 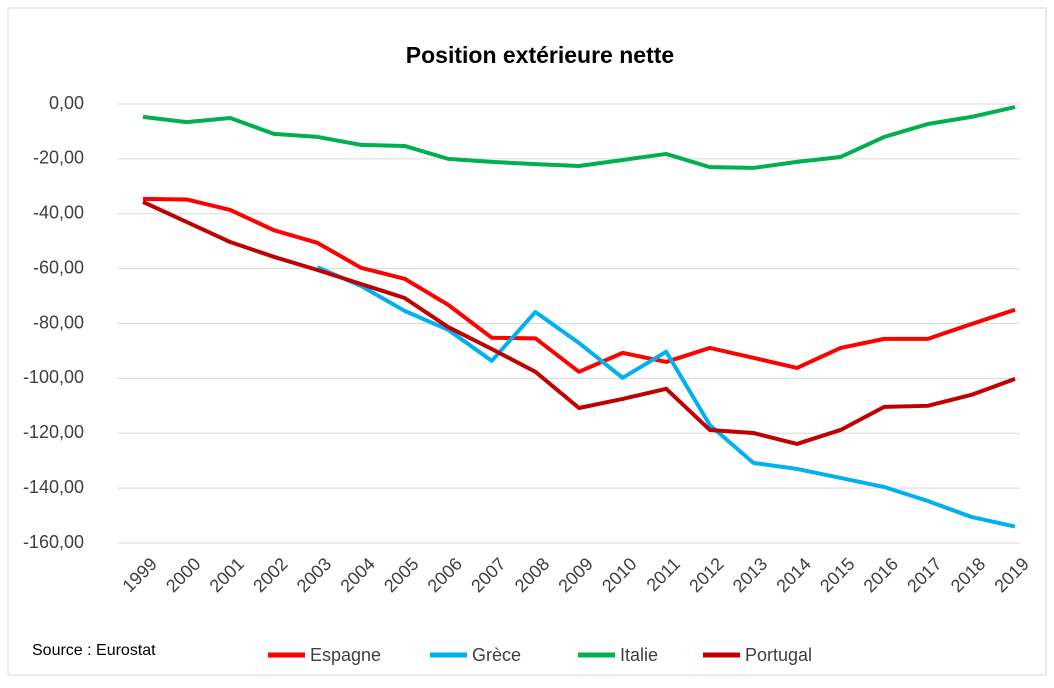 I want to click on legend-label: Portugal, so click(x=778, y=655).